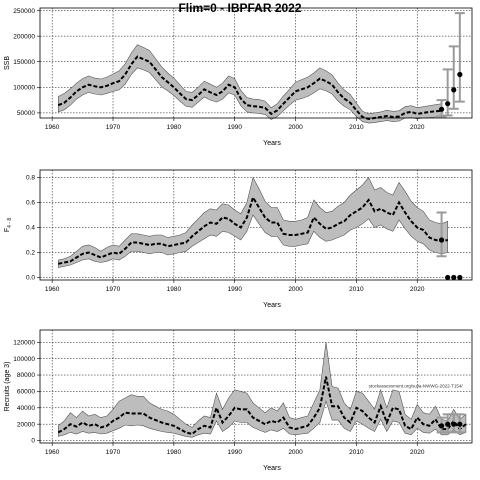 The image size is (480, 480). Describe the element at coordinates (26, 113) in the screenshot. I see `y-tick-label: 50000` at that location.